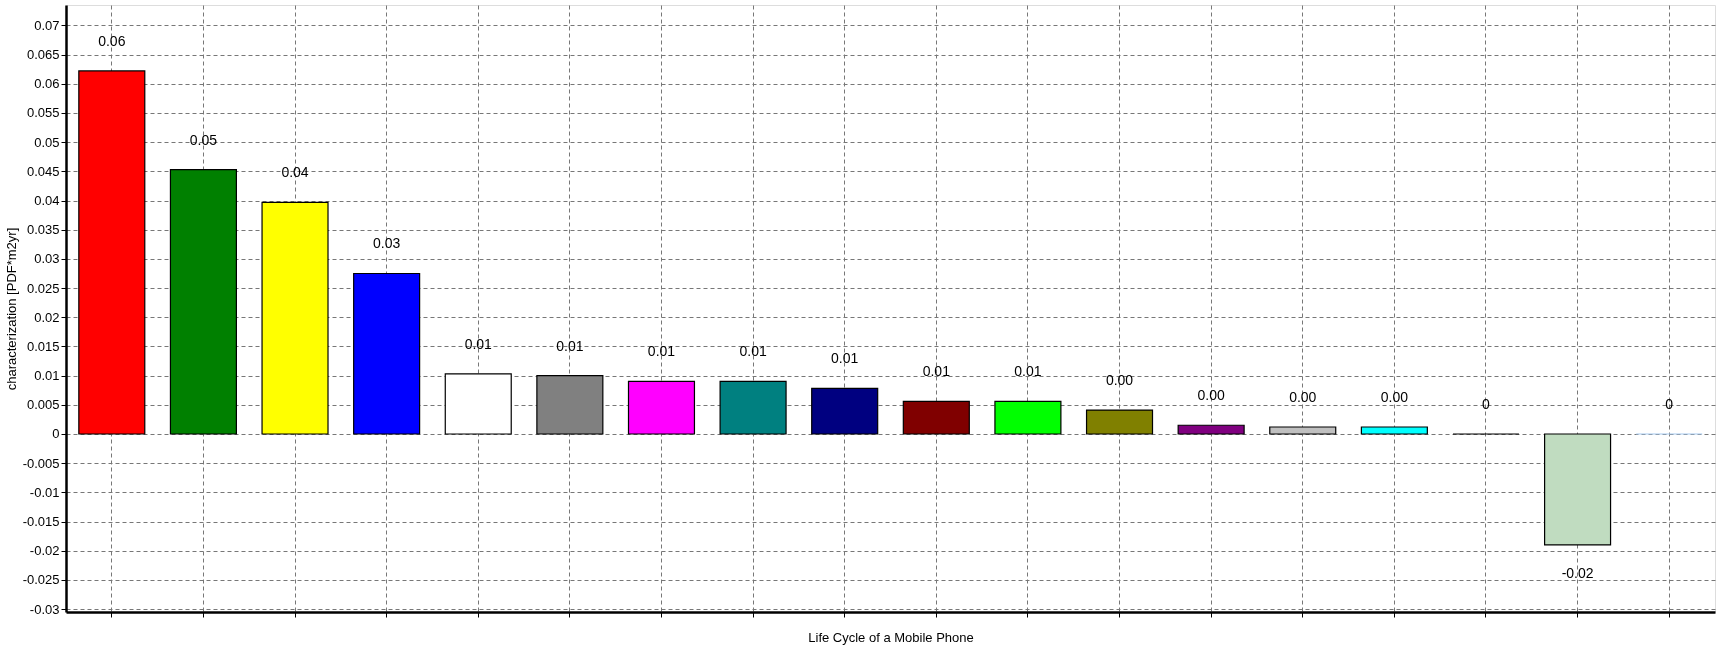 The height and width of the screenshot is (657, 1727). I want to click on y-tick-label: 0.05, so click(47, 142).